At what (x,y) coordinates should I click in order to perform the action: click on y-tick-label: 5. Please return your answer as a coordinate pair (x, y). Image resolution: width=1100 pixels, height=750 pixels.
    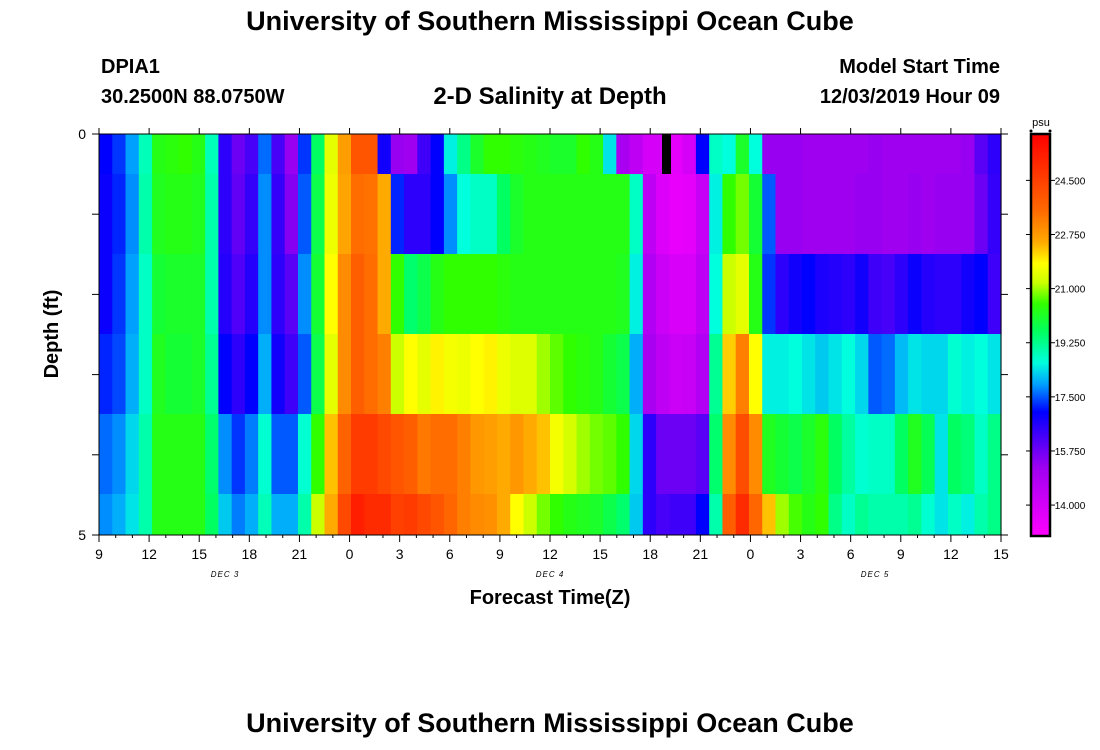
    Looking at the image, I should click on (82, 535).